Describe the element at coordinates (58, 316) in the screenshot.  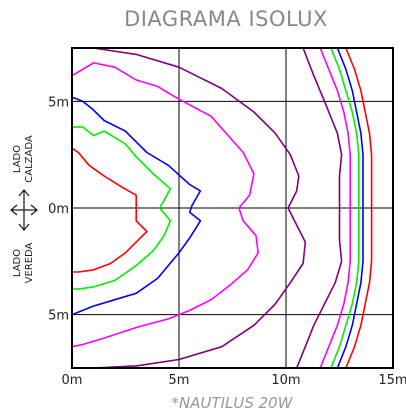
I see `y-tick-label-2: 5m` at that location.